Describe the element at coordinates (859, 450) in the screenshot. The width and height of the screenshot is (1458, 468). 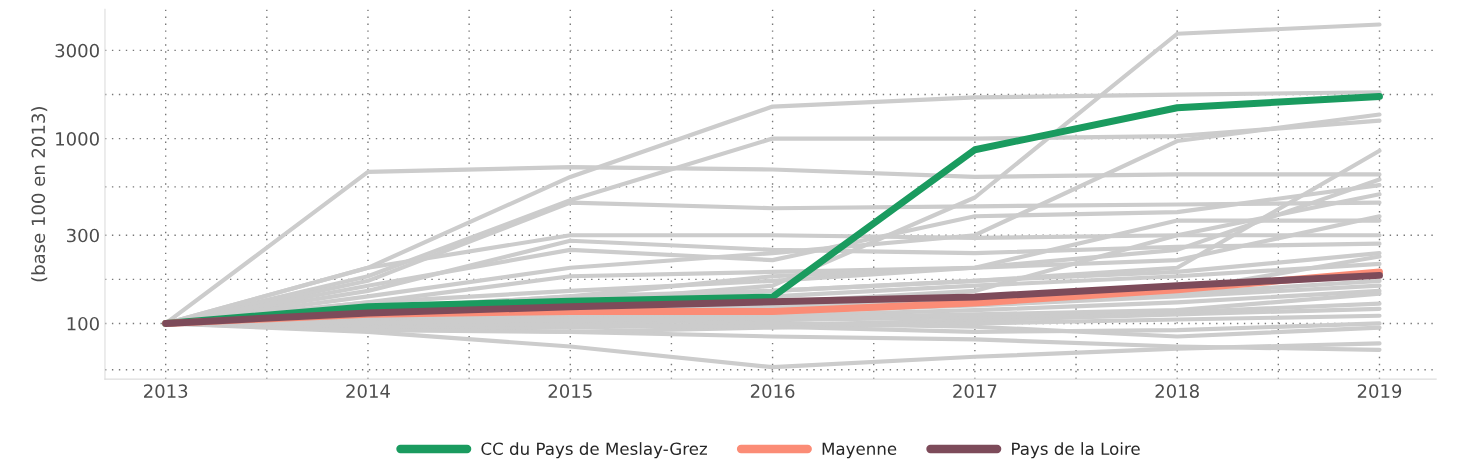
I see `legend-label: Mayenne` at that location.